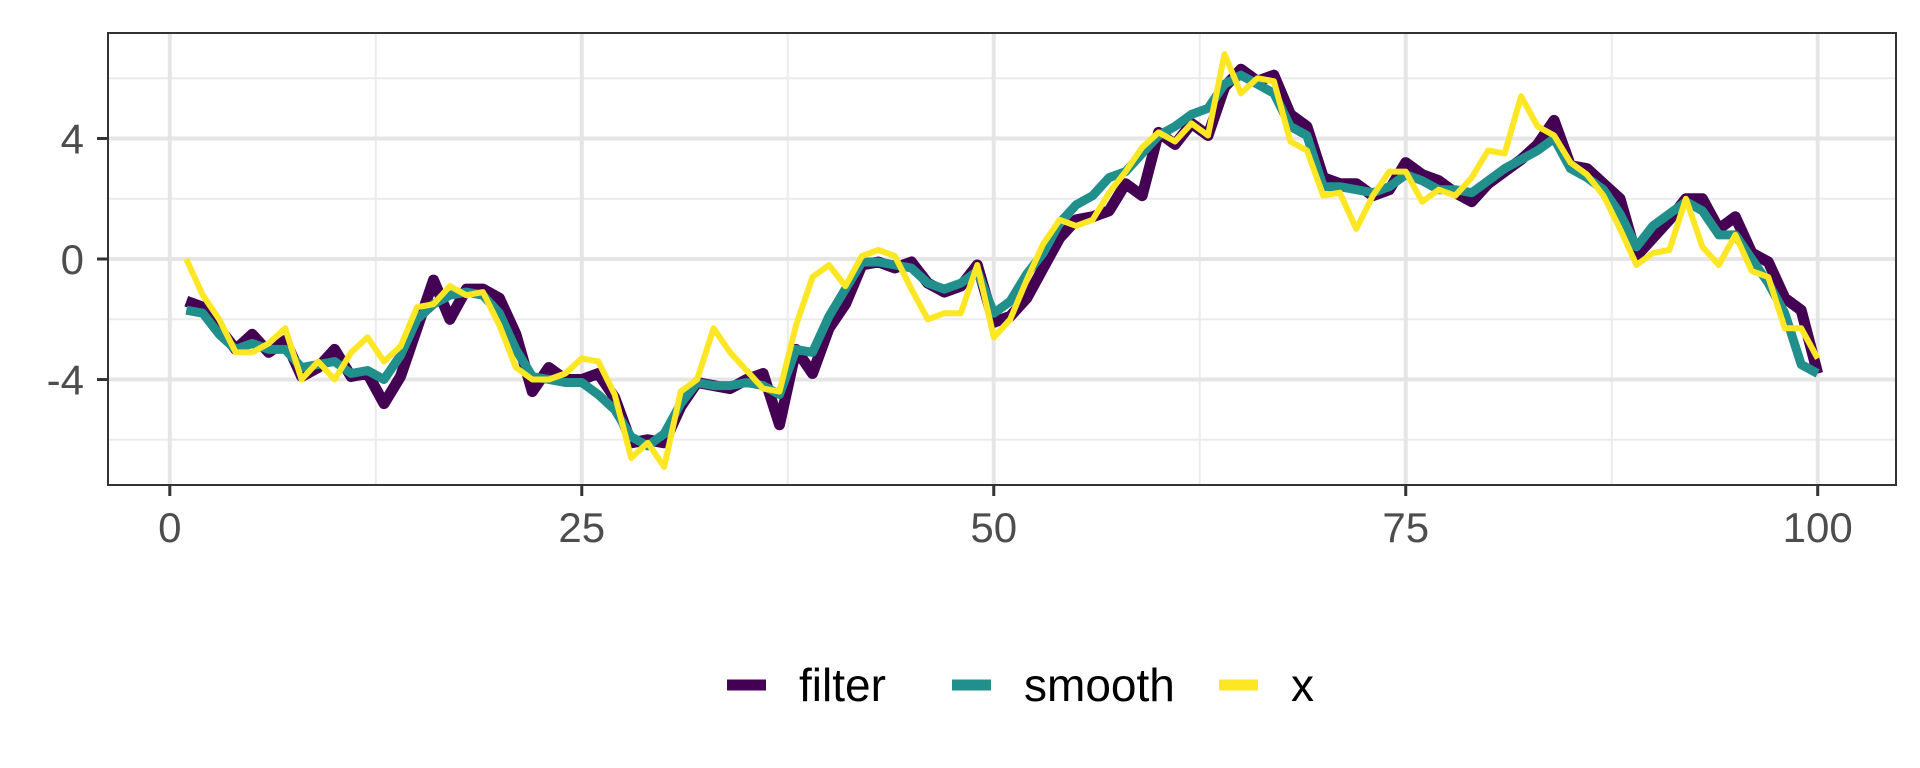  What do you see at coordinates (842, 685) in the screenshot?
I see `legend-label-filter: filter` at bounding box center [842, 685].